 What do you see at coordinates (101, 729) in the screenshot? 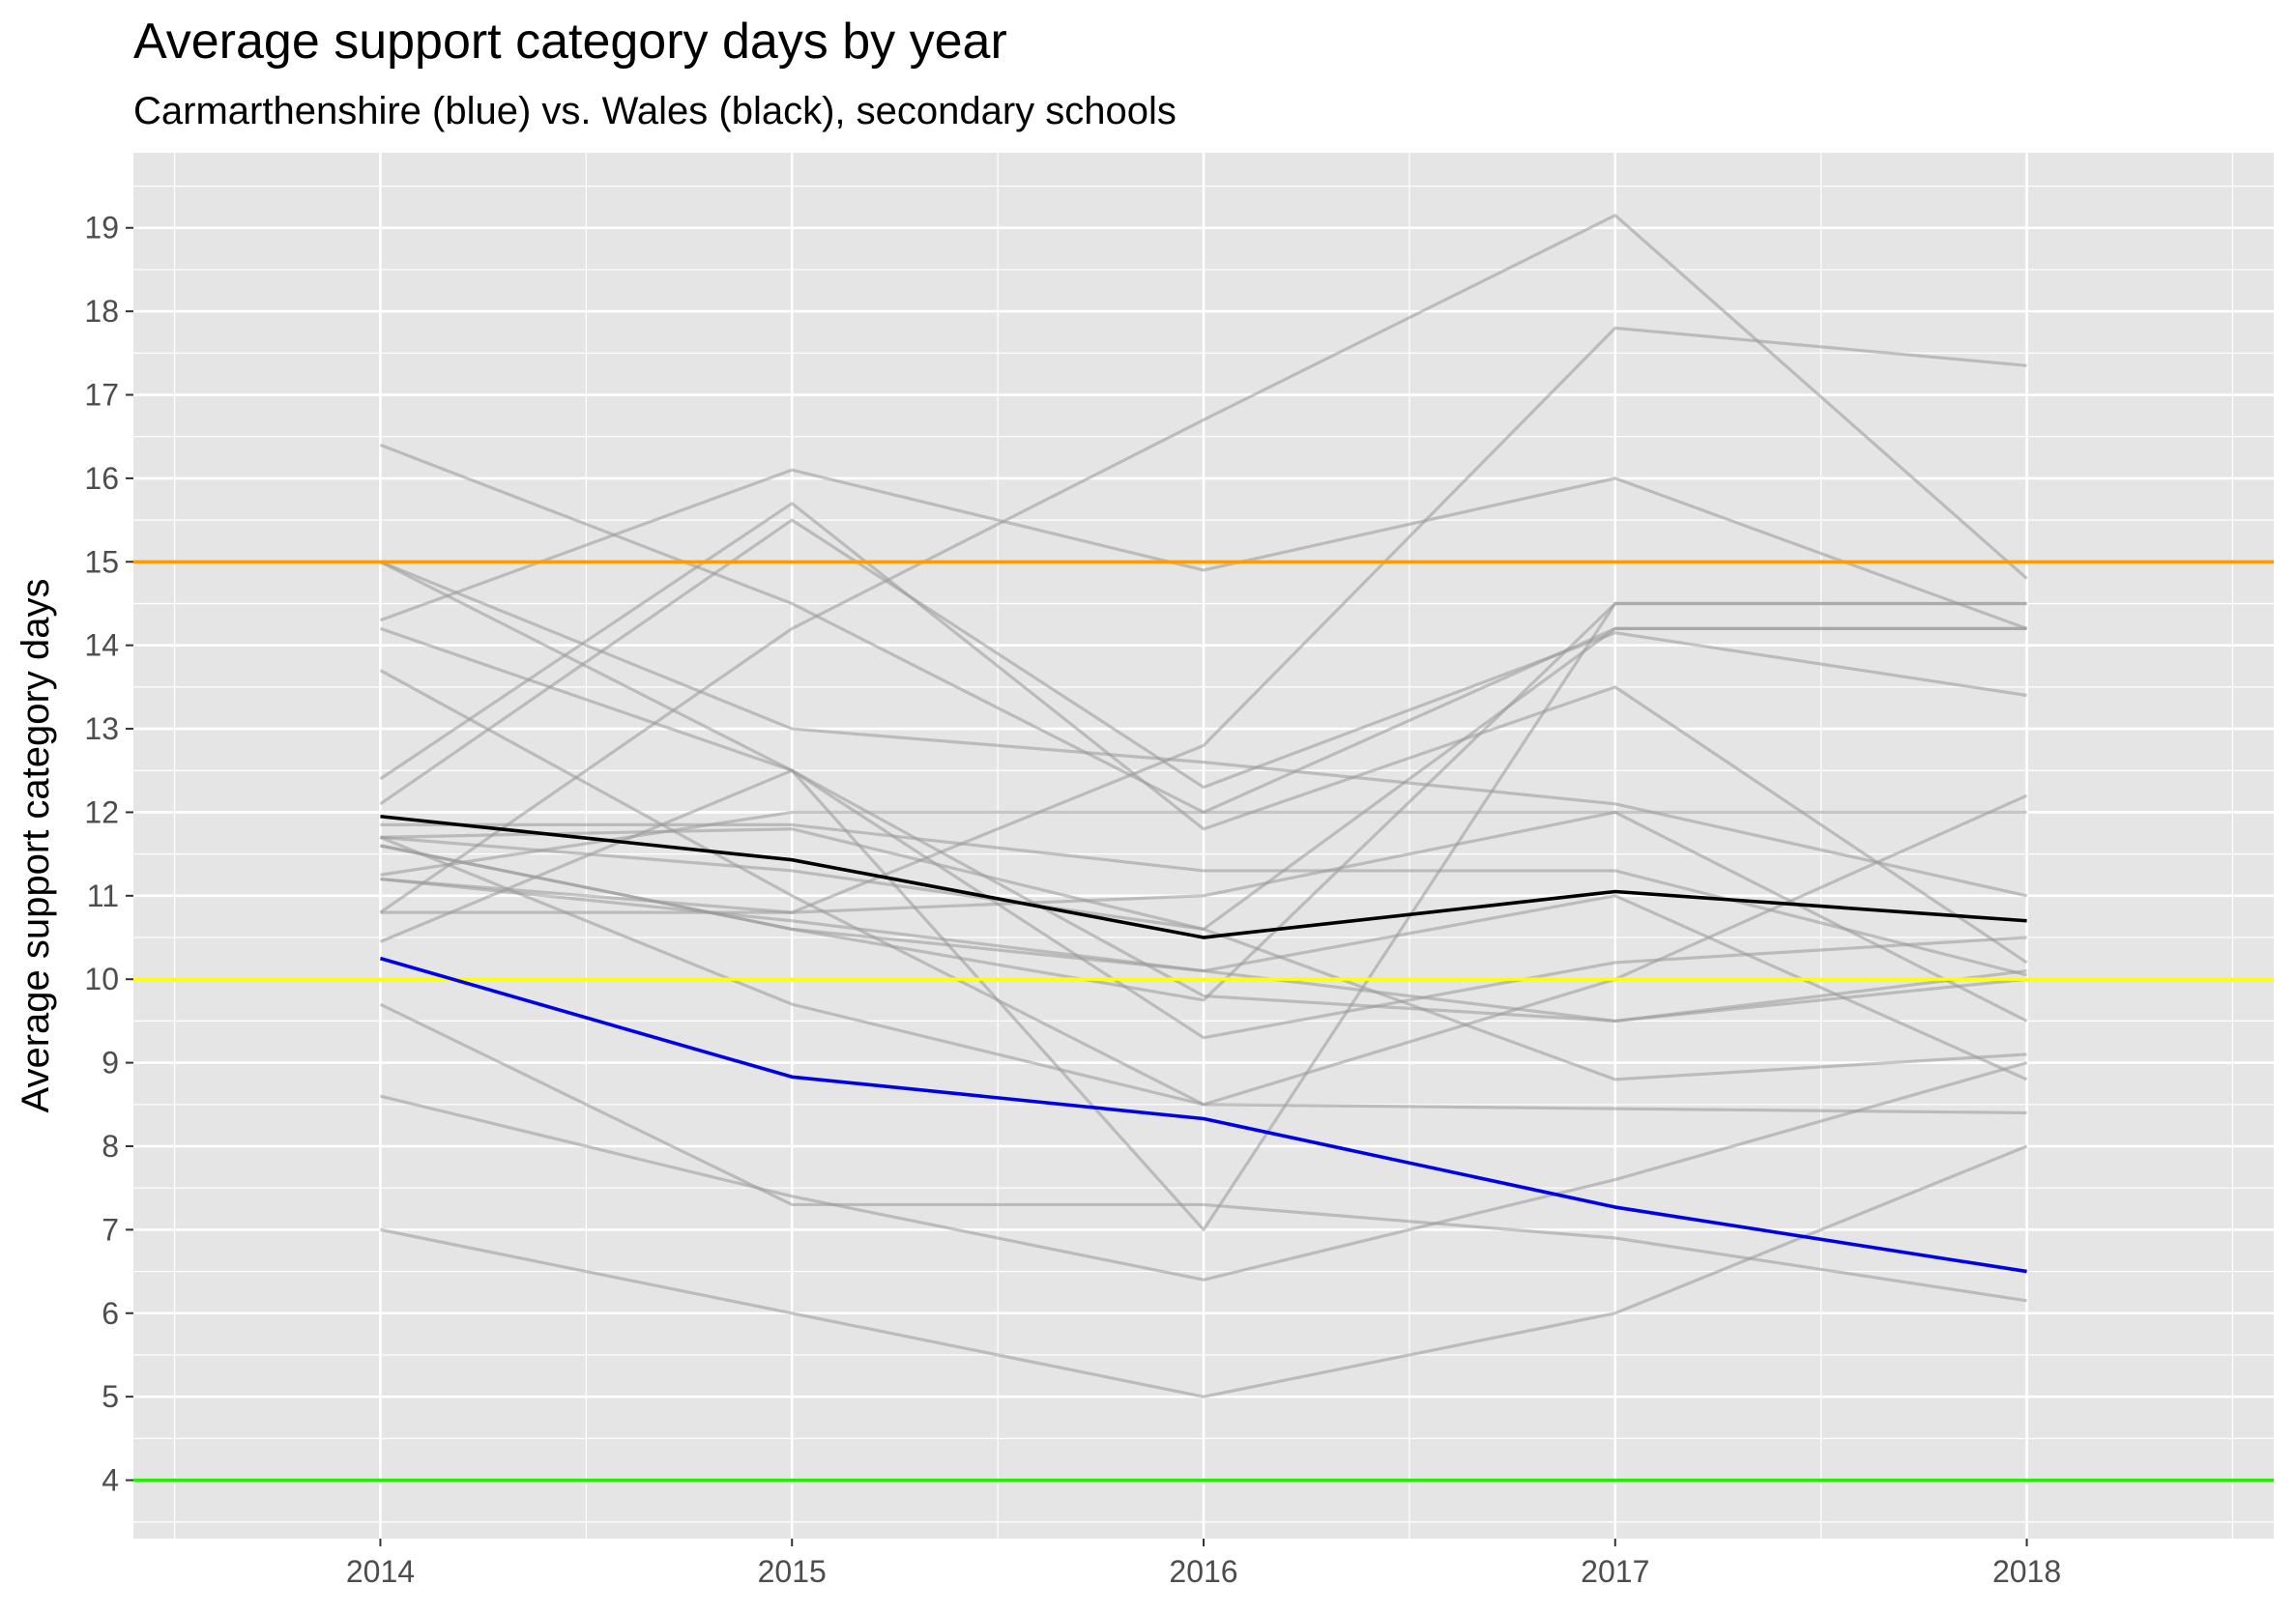
I see `y-tick-label: 13` at bounding box center [101, 729].